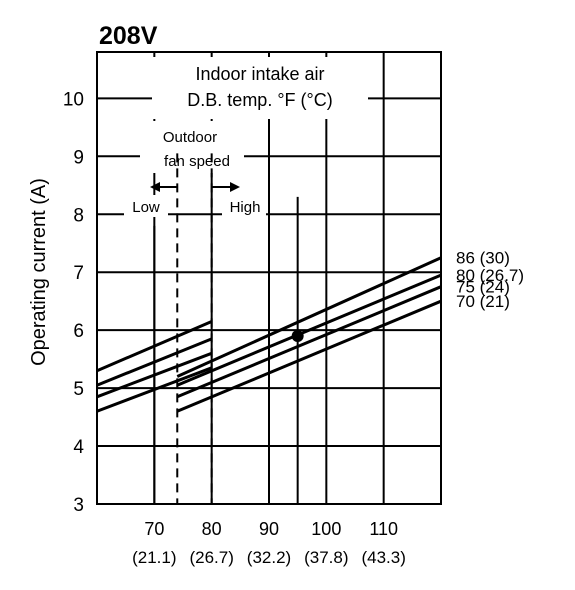 This screenshot has height=590, width=575. I want to click on y-tick-label: 6, so click(78, 331).